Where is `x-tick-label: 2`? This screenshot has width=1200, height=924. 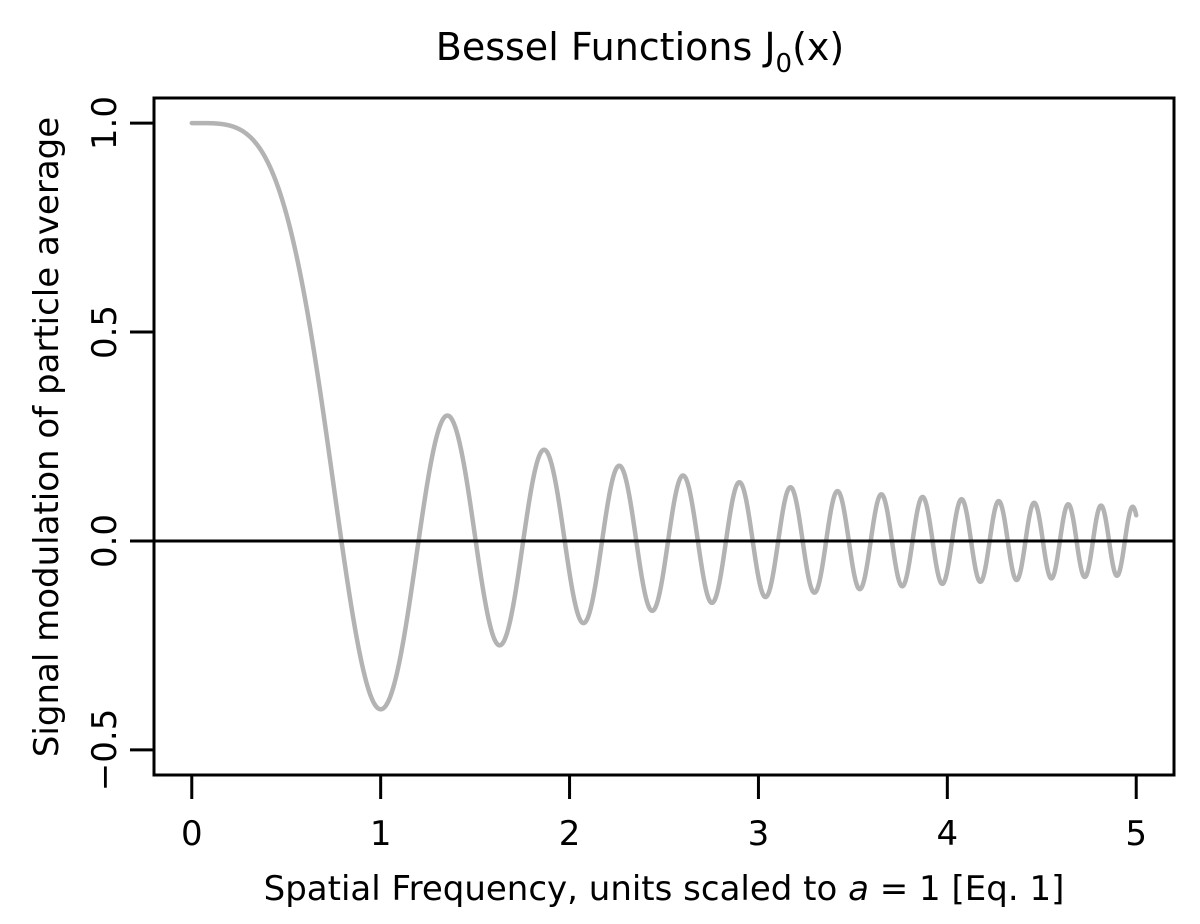 x-tick-label: 2 is located at coordinates (570, 834).